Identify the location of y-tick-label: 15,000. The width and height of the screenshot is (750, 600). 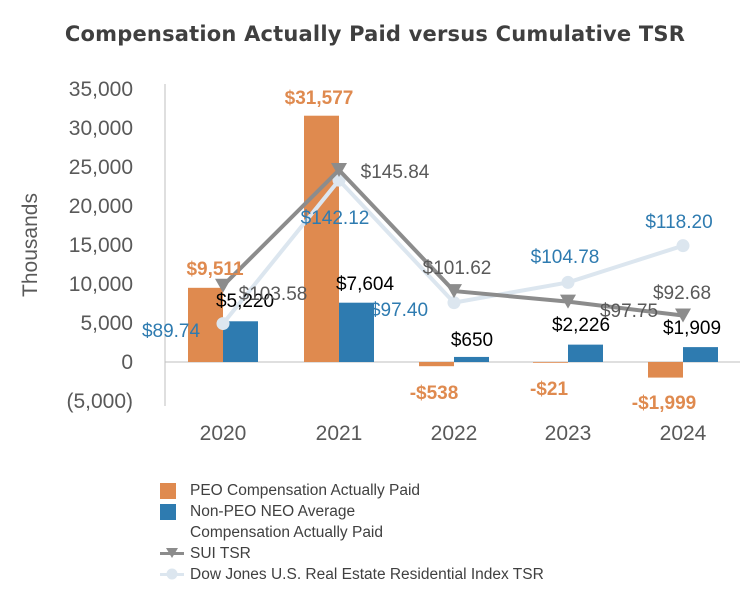
(101, 245).